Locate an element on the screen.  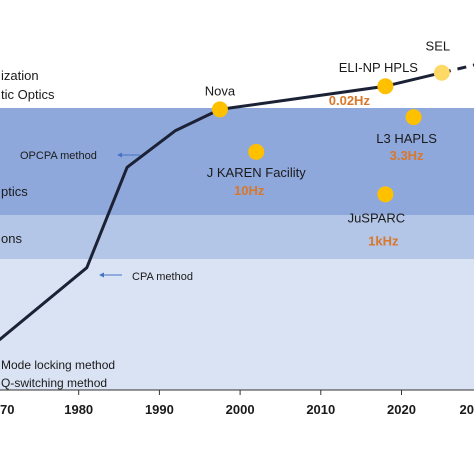
x-tick-label-1990: 1990 is located at coordinates (159, 409).